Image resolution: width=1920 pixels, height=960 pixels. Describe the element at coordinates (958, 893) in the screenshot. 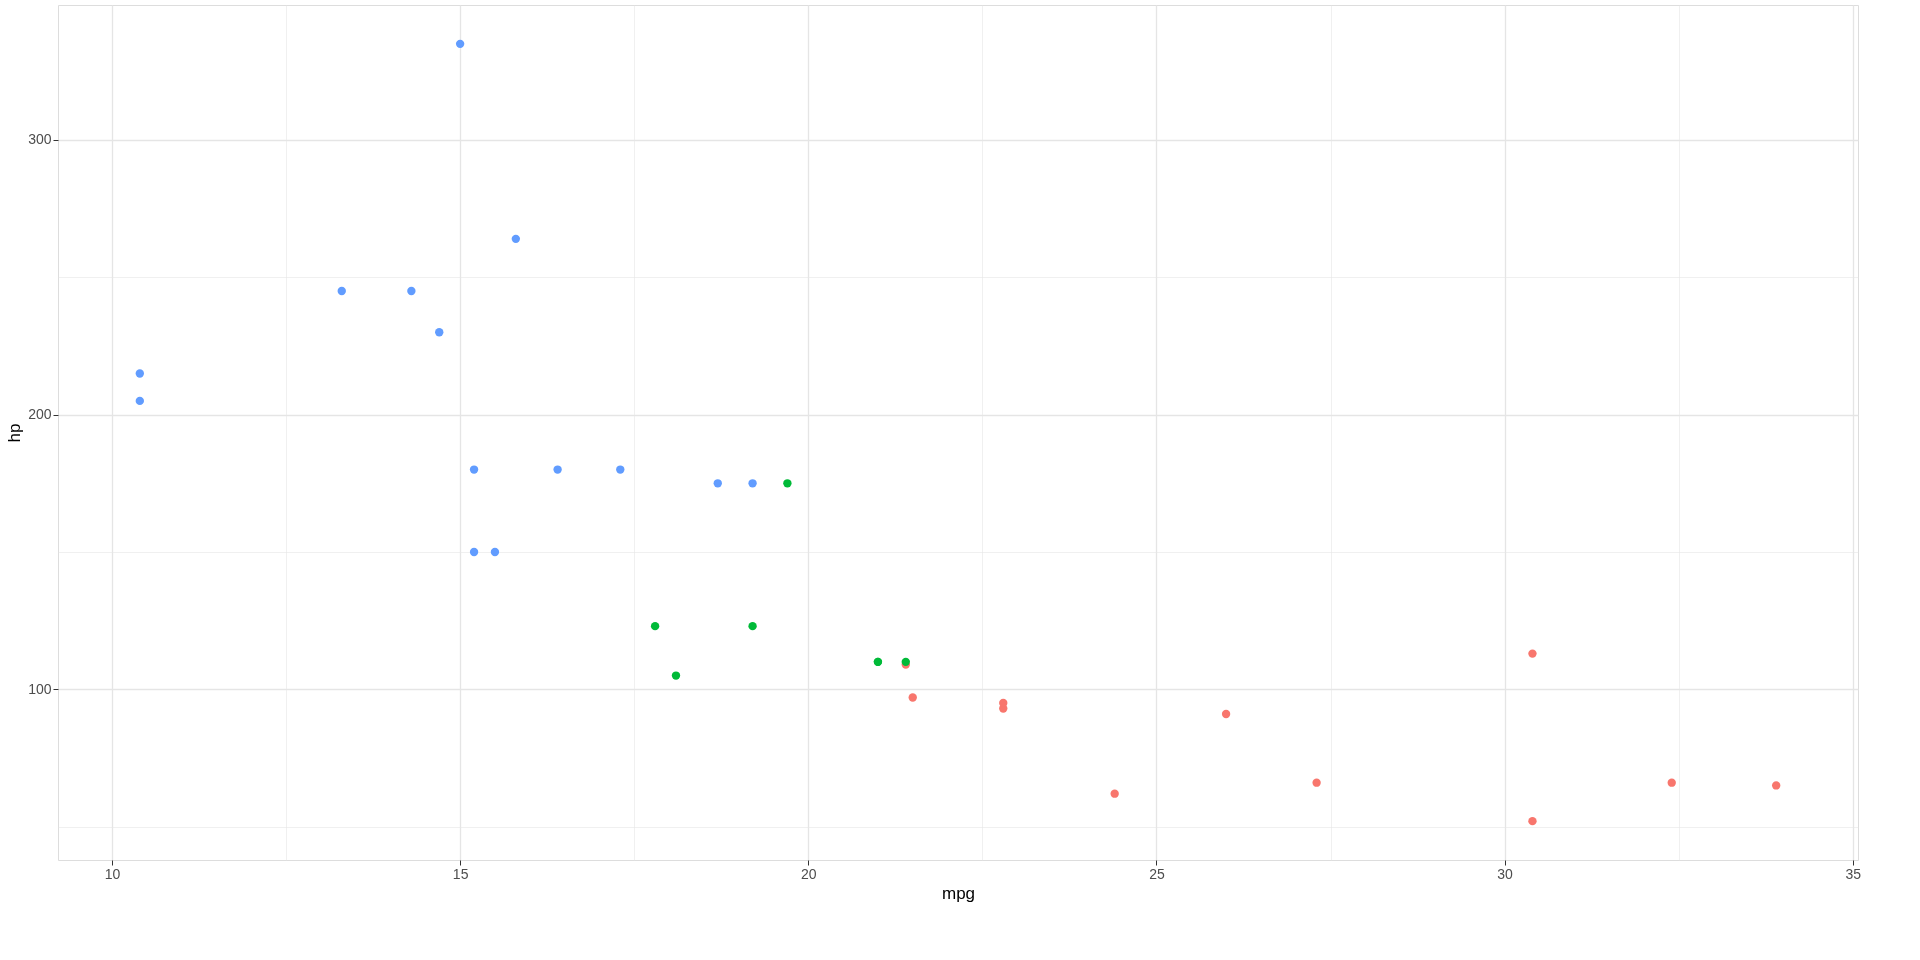

I see `x-axis-title: mpg` at that location.